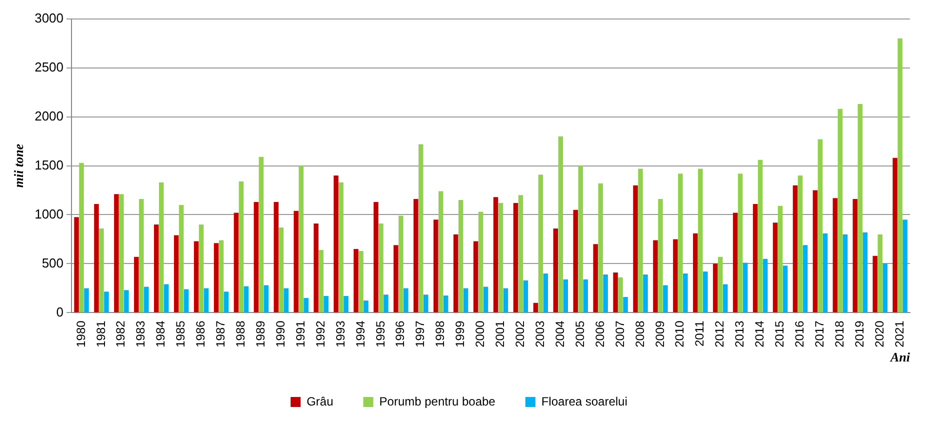  What do you see at coordinates (101, 334) in the screenshot?
I see `x-tick-label: 1981` at bounding box center [101, 334].